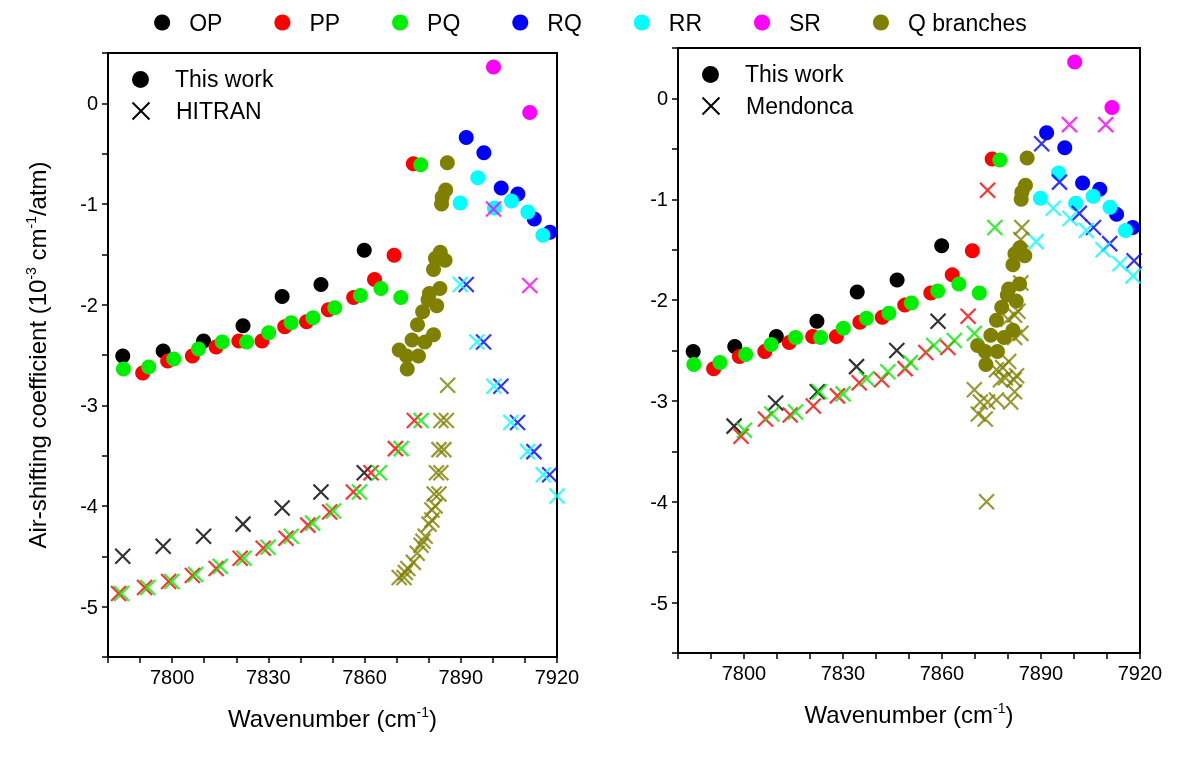  I want to click on legend-label: PQ, so click(444, 22).